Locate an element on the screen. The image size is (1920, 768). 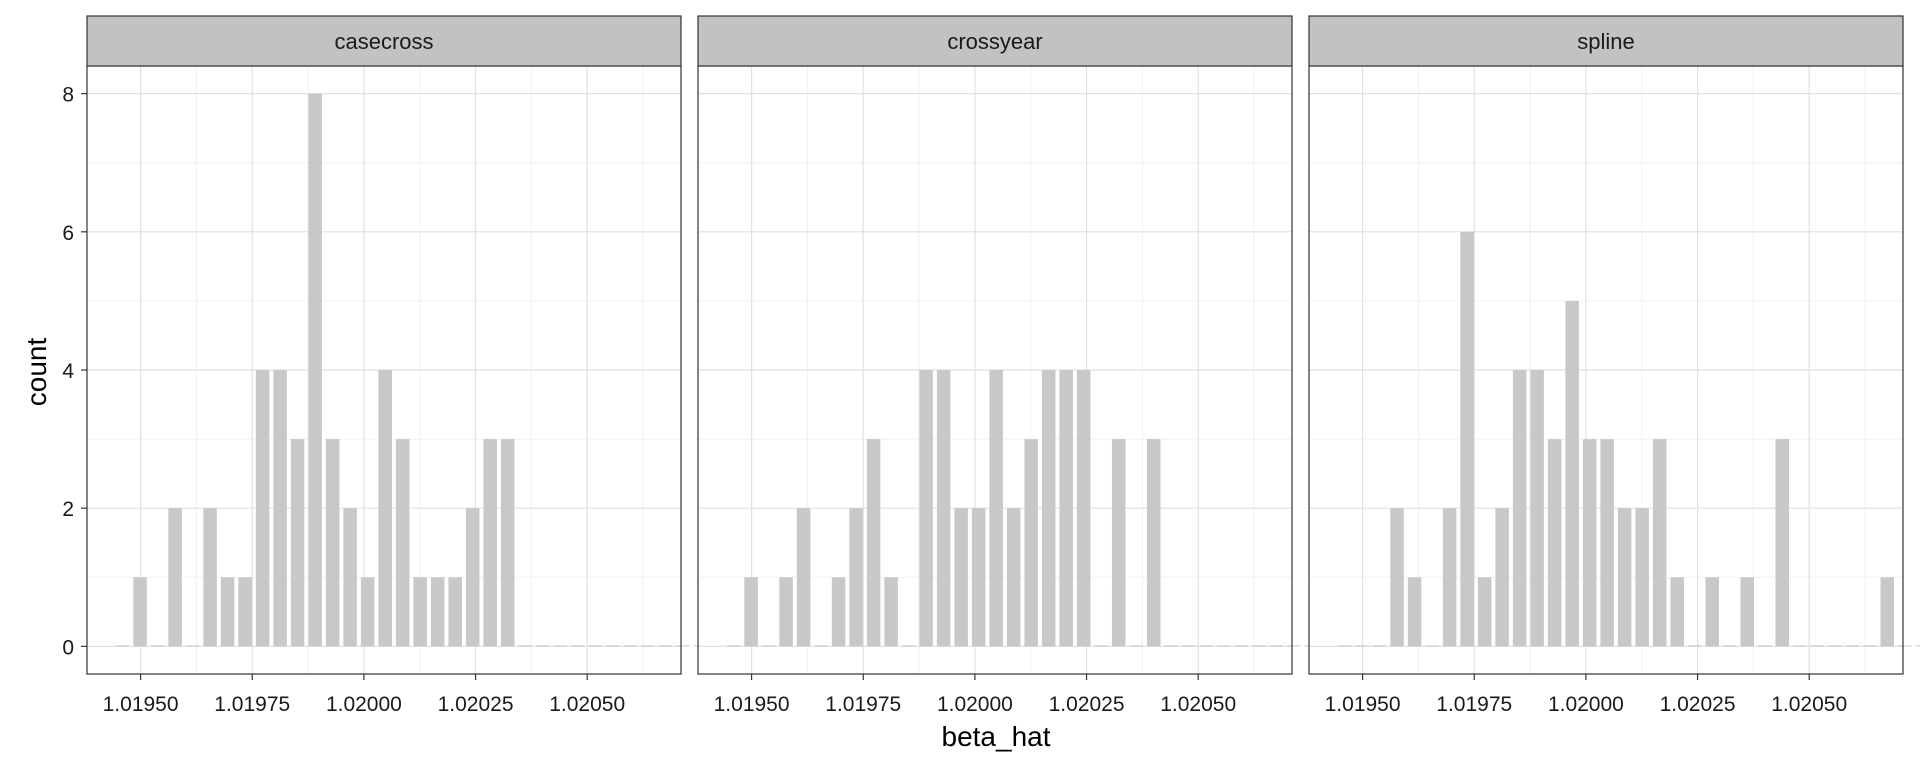
facet-strip-label: casecross is located at coordinates (383, 41).